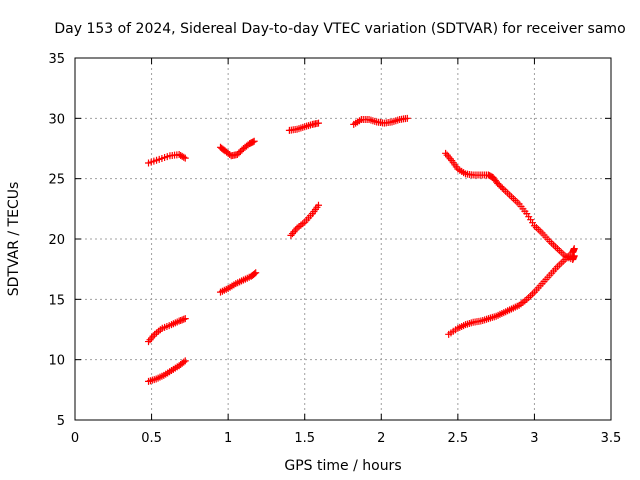 This screenshot has width=640, height=480. Describe the element at coordinates (381, 438) in the screenshot. I see `x-tick-label: 2` at that location.